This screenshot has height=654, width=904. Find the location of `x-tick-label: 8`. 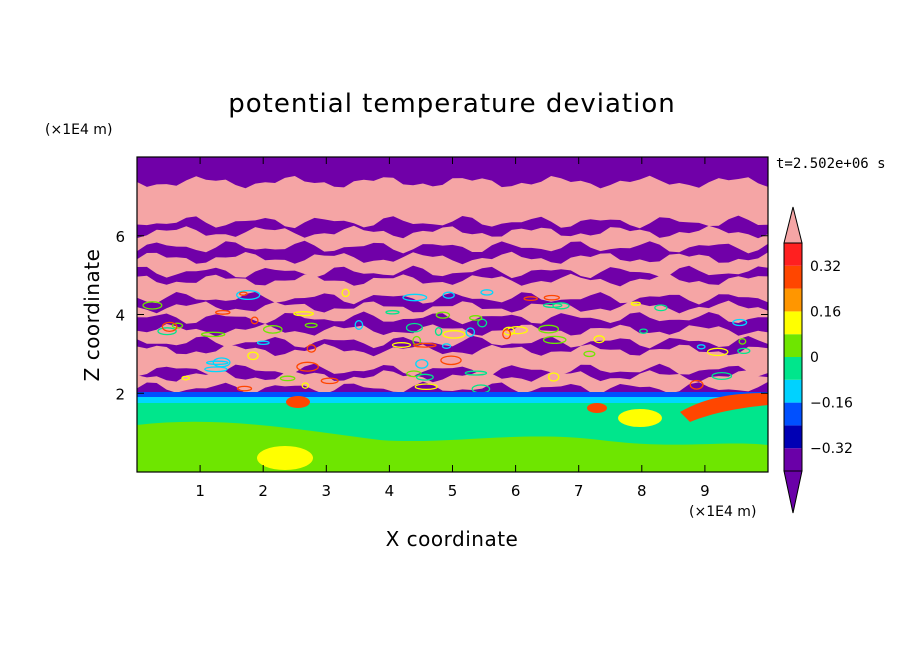

x-tick-label: 8 is located at coordinates (642, 491).